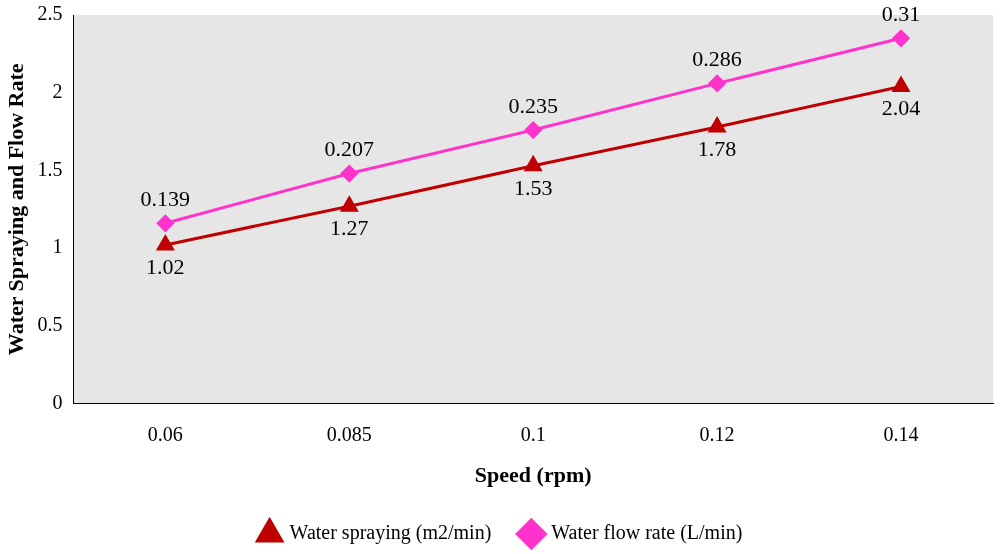 Image resolution: width=1004 pixels, height=554 pixels. What do you see at coordinates (57, 90) in the screenshot?
I see `y-tick-label: 2` at bounding box center [57, 90].